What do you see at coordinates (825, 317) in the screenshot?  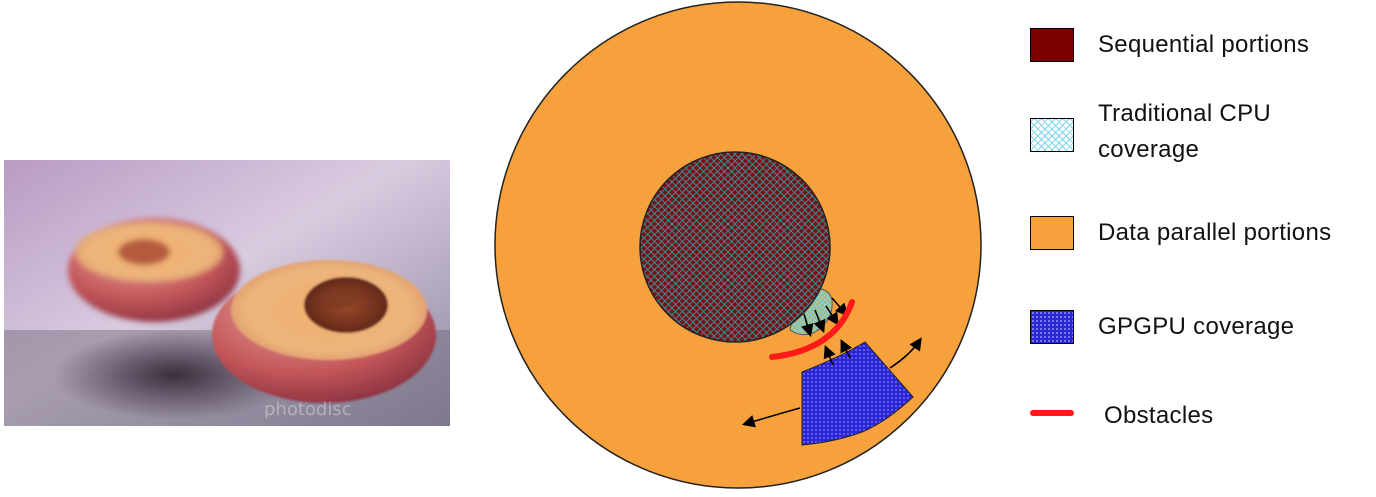 I see `cpu-arrows` at bounding box center [825, 317].